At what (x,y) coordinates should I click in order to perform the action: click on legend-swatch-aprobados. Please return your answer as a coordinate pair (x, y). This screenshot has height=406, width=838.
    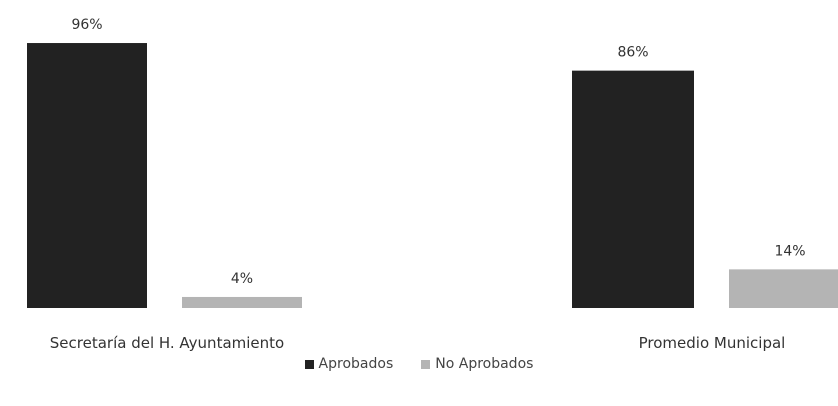
    Looking at the image, I should click on (309, 364).